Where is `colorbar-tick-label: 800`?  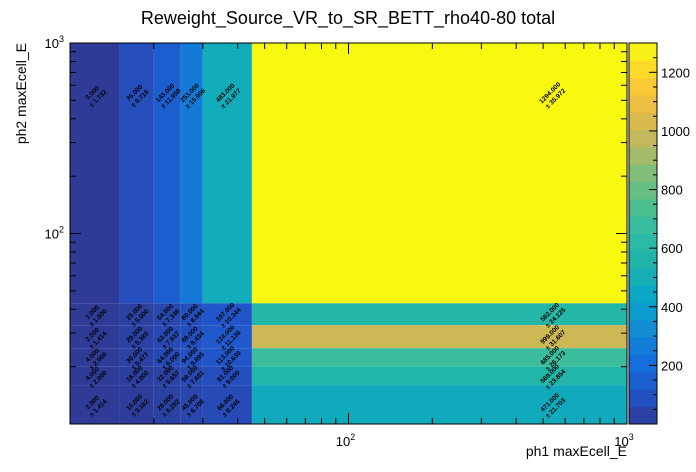 colorbar-tick-label: 800 is located at coordinates (672, 190).